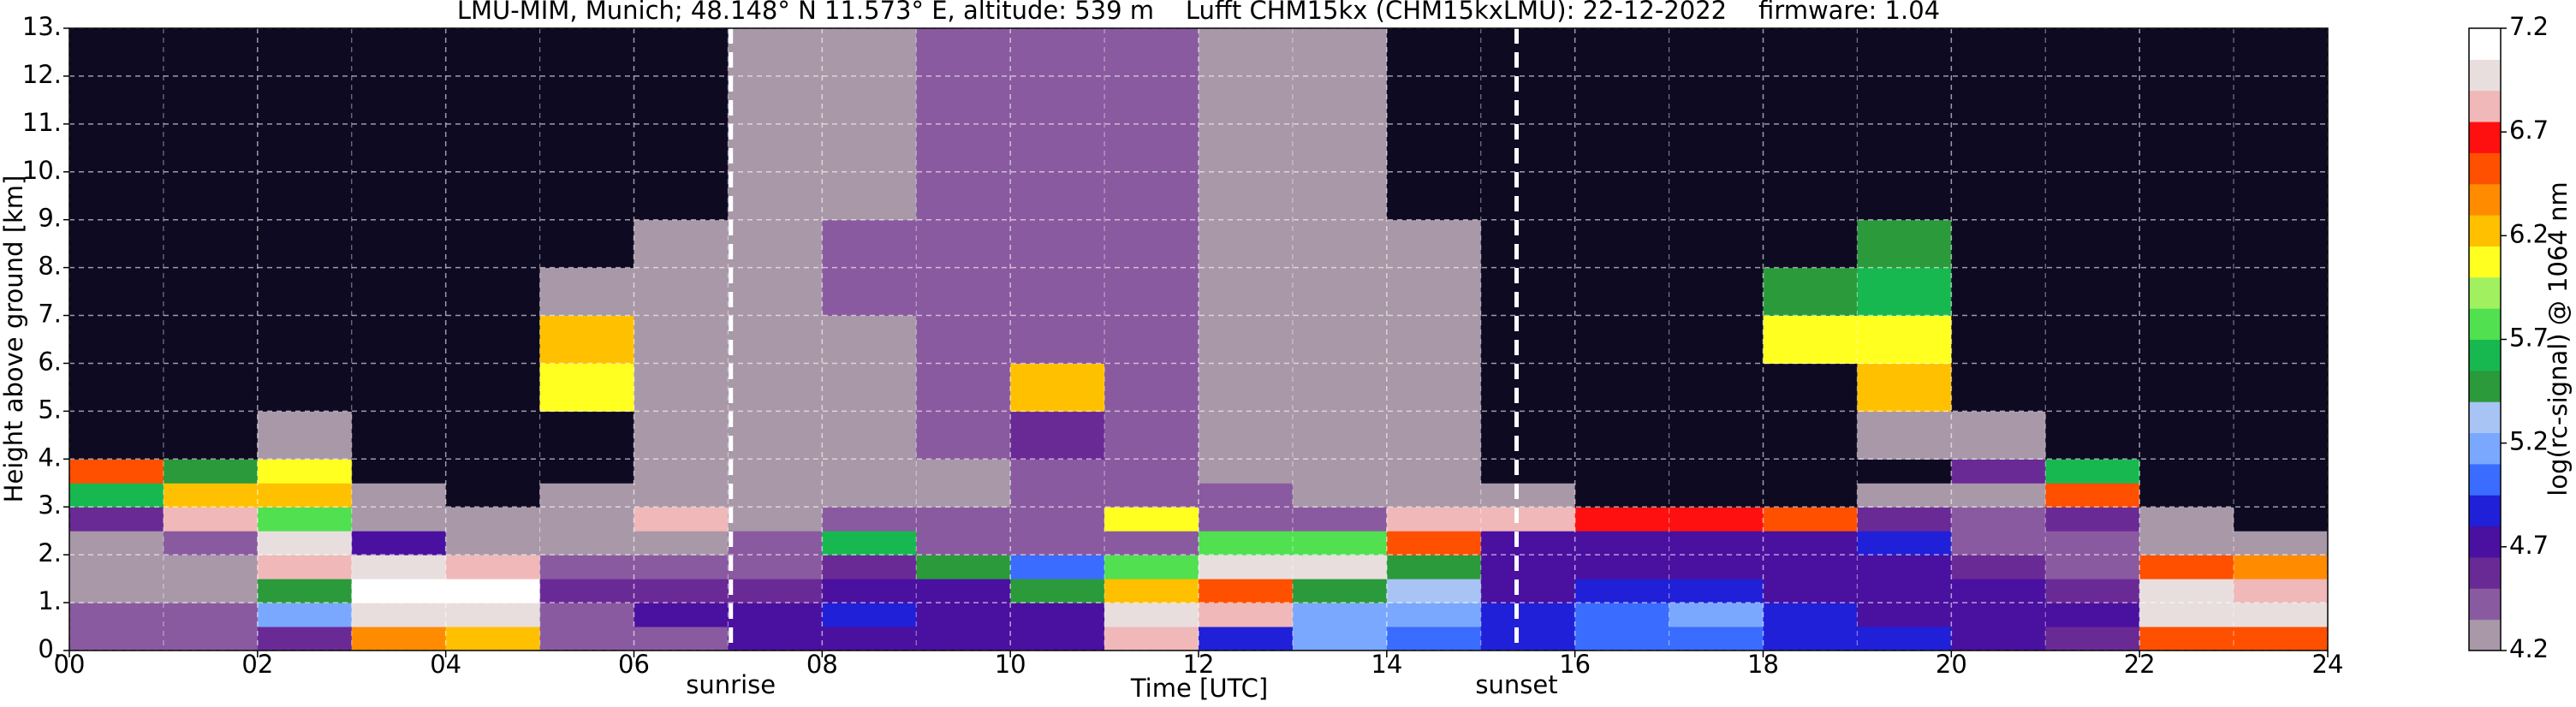 The height and width of the screenshot is (707, 2576). What do you see at coordinates (1010, 664) in the screenshot?
I see `x-tick-label: 10` at bounding box center [1010, 664].